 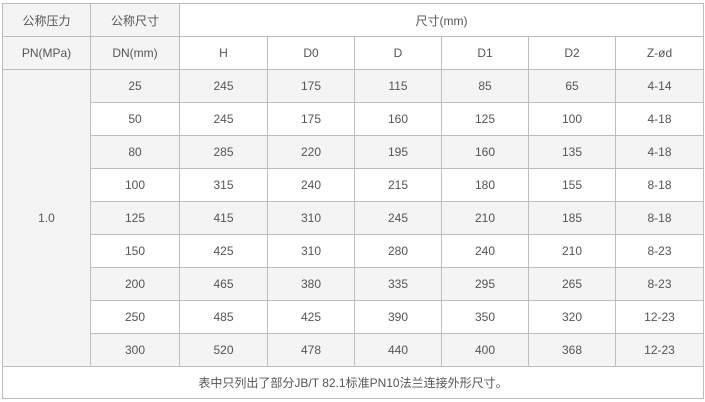 What do you see at coordinates (572, 317) in the screenshot?
I see `dimension-cell: 320` at bounding box center [572, 317].